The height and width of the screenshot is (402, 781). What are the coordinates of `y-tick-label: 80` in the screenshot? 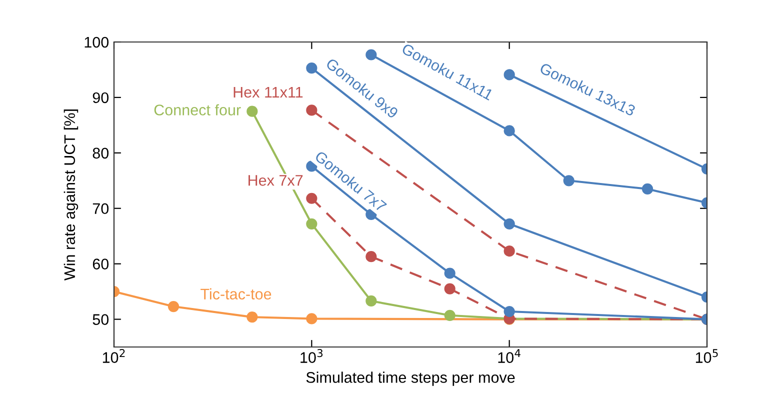 It's located at (100, 153).